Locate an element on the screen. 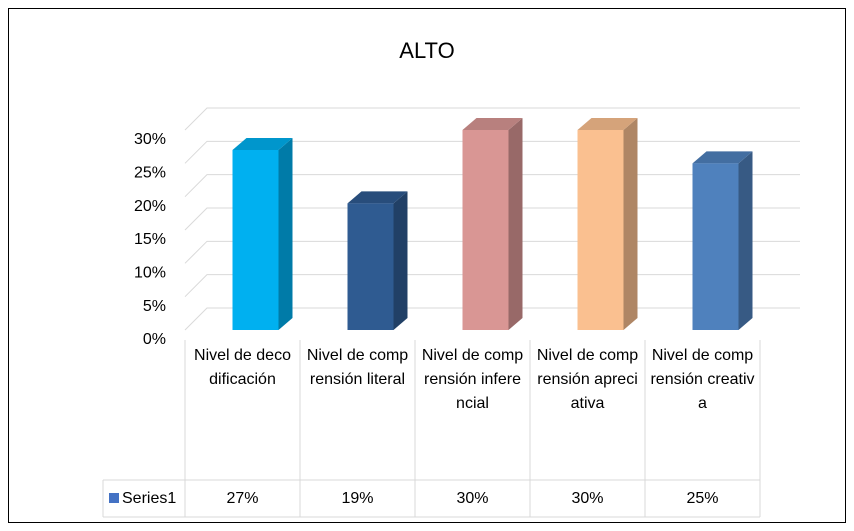 The image size is (854, 531). x-tick-label: Nivel de comprensión apreciativa is located at coordinates (587, 379).